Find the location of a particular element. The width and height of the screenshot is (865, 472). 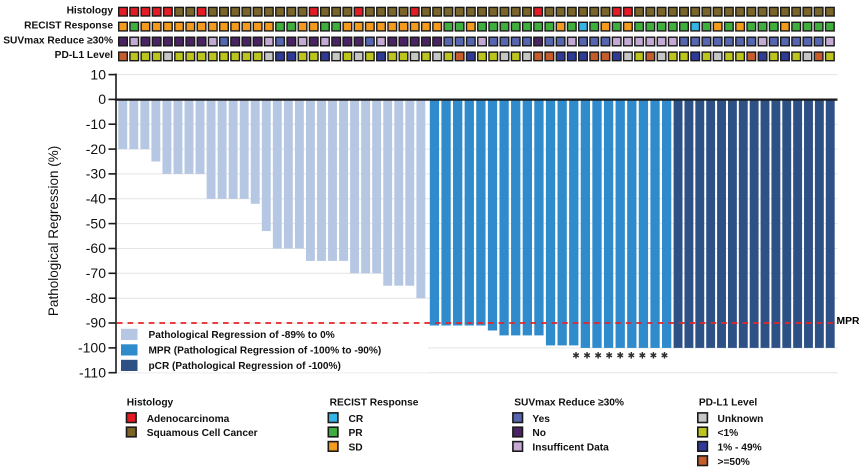

svg-text: Yes is located at coordinates (541, 419).